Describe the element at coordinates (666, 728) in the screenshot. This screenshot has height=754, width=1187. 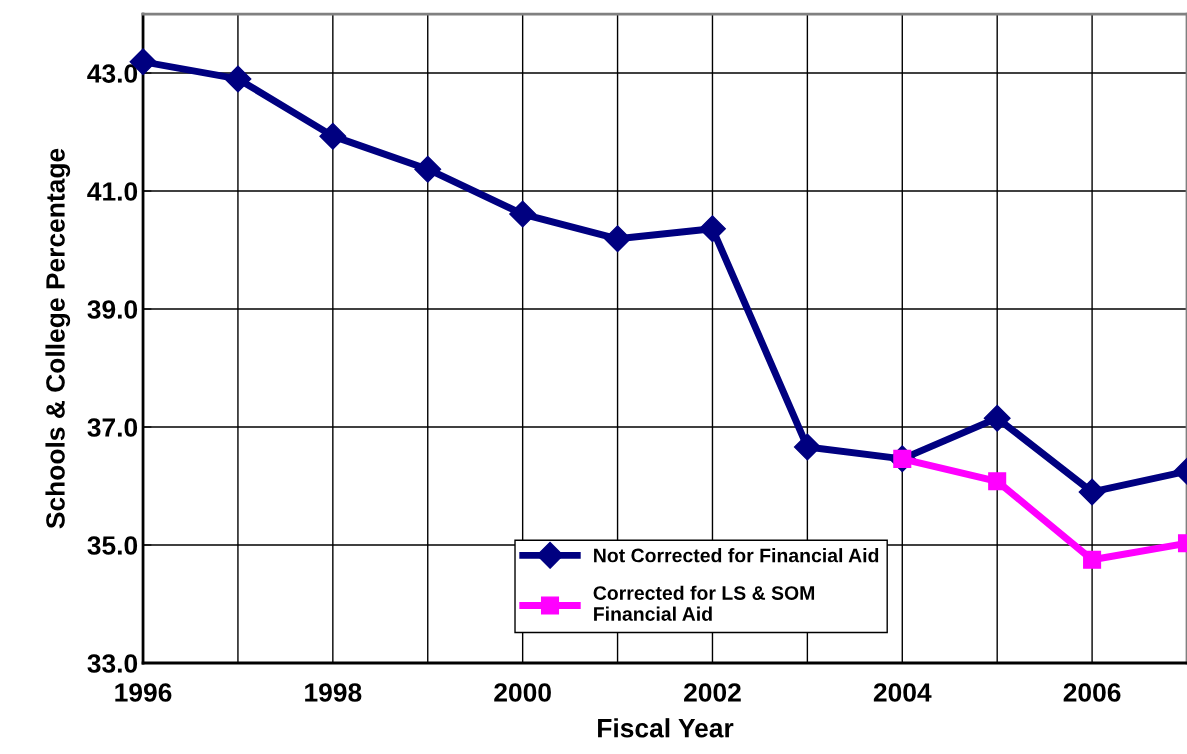
I see `x-axis-title: Fiscal Year` at that location.